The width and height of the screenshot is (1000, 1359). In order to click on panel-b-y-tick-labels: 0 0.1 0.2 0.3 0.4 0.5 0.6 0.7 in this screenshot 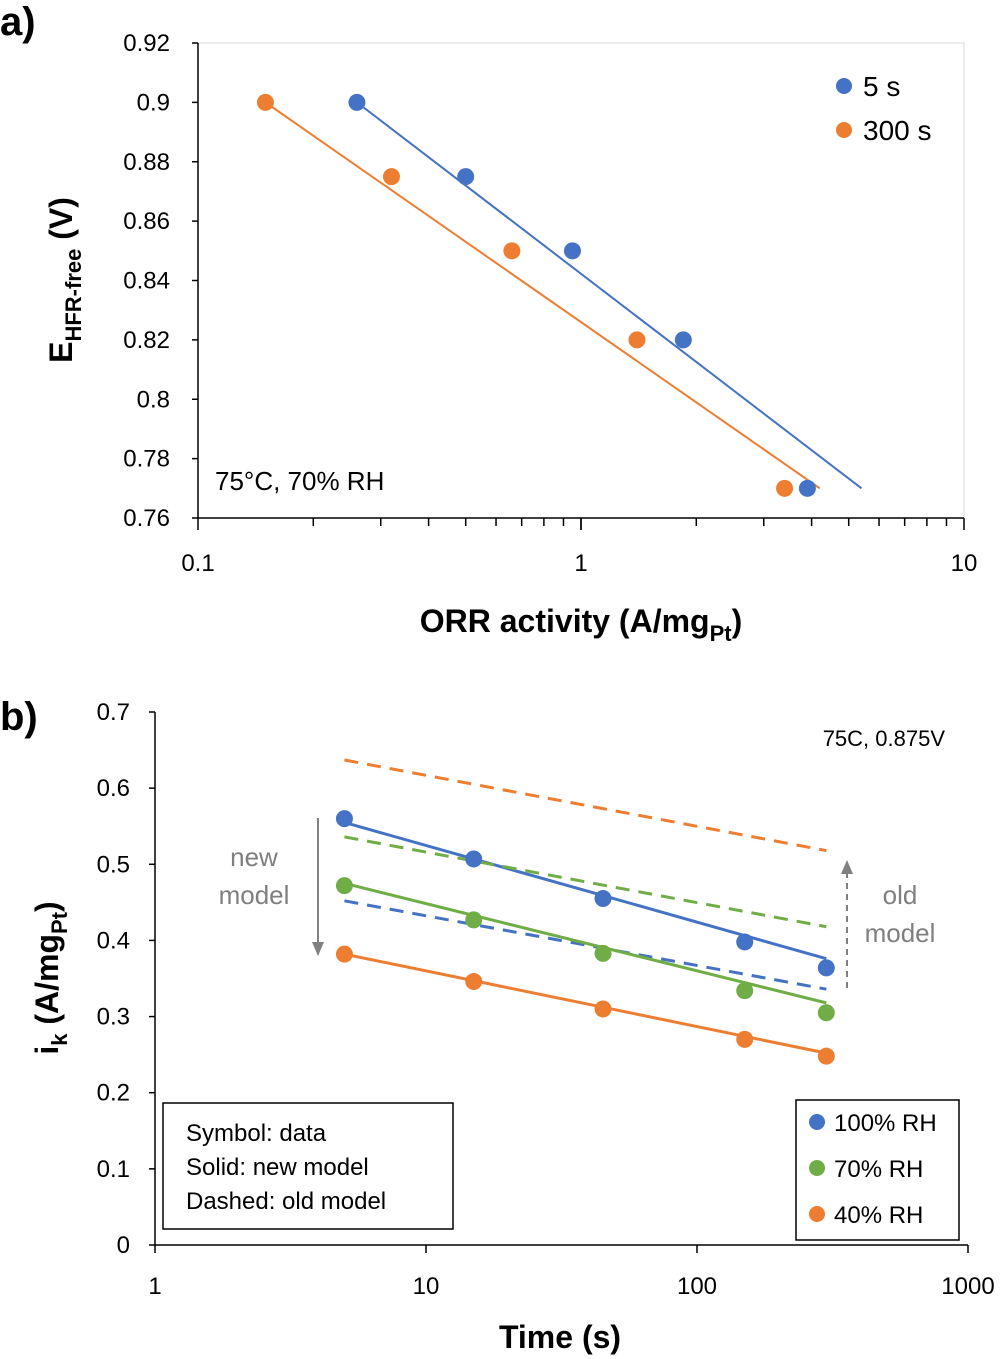, I will do `click(113, 979)`.